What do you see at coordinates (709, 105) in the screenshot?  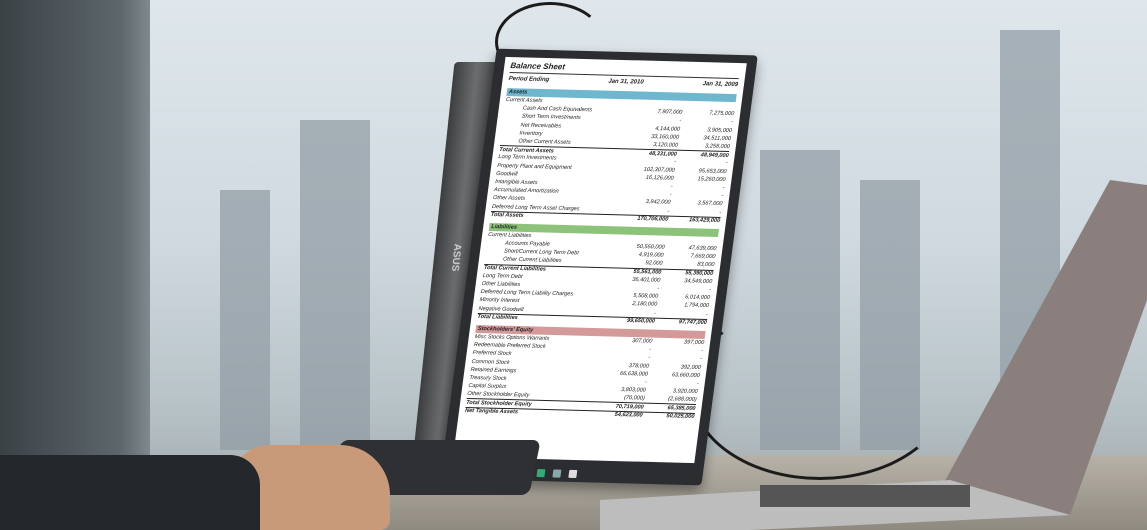 I see `value-2009` at bounding box center [709, 105].